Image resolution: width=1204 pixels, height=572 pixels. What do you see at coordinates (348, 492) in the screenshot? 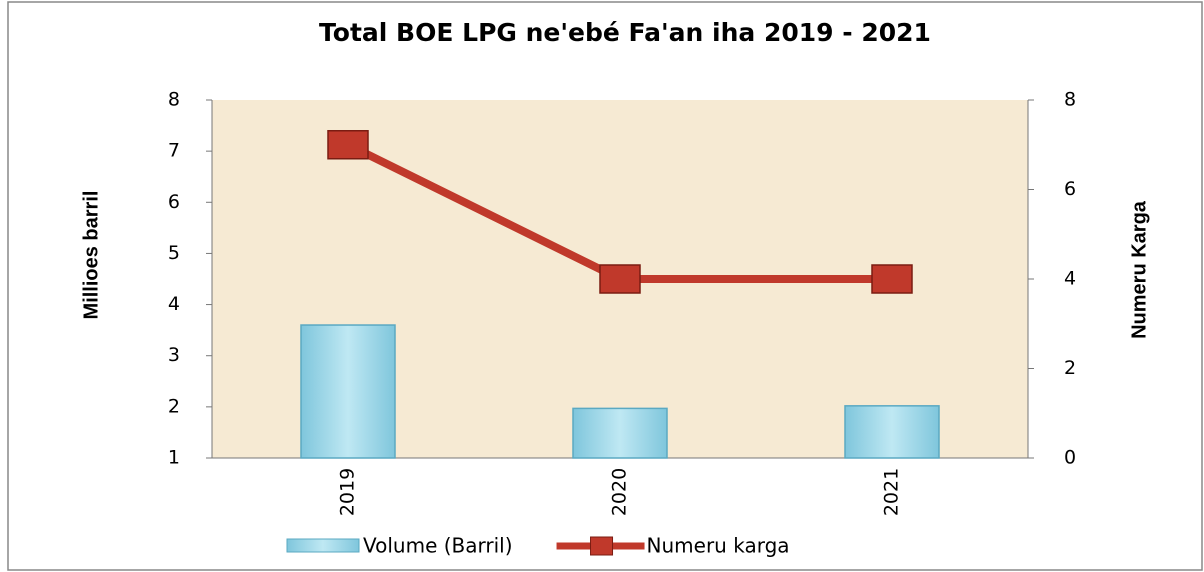
I see `x-tick-label: 2019` at bounding box center [348, 492].